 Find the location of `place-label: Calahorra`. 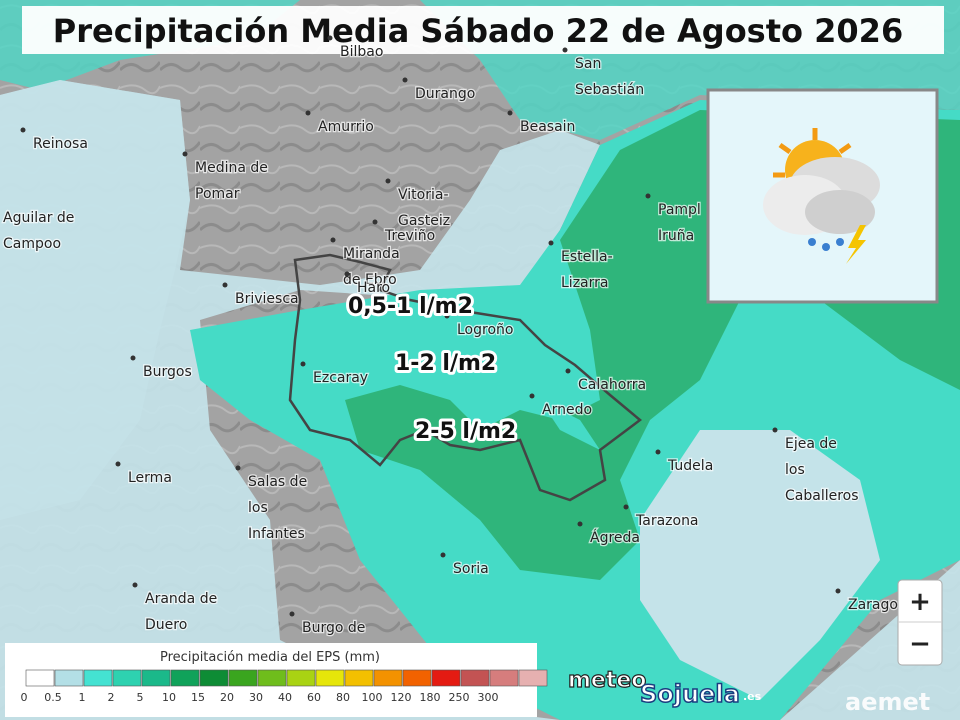

place-label: Calahorra is located at coordinates (612, 385).